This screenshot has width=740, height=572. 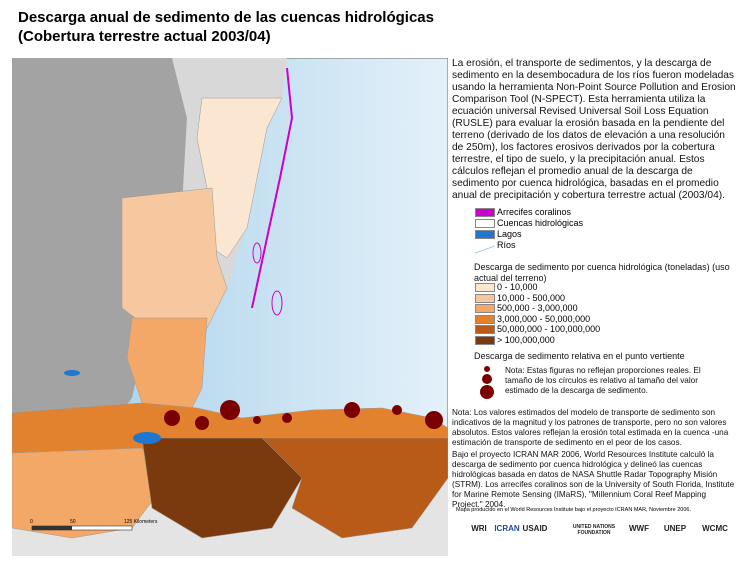 What do you see at coordinates (534, 212) in the screenshot?
I see `legend-label: Arrecifes coralinos` at bounding box center [534, 212].